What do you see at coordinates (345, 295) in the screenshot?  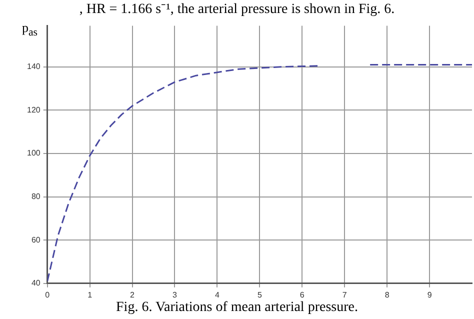 I see `x-tick-label: 7` at bounding box center [345, 295].